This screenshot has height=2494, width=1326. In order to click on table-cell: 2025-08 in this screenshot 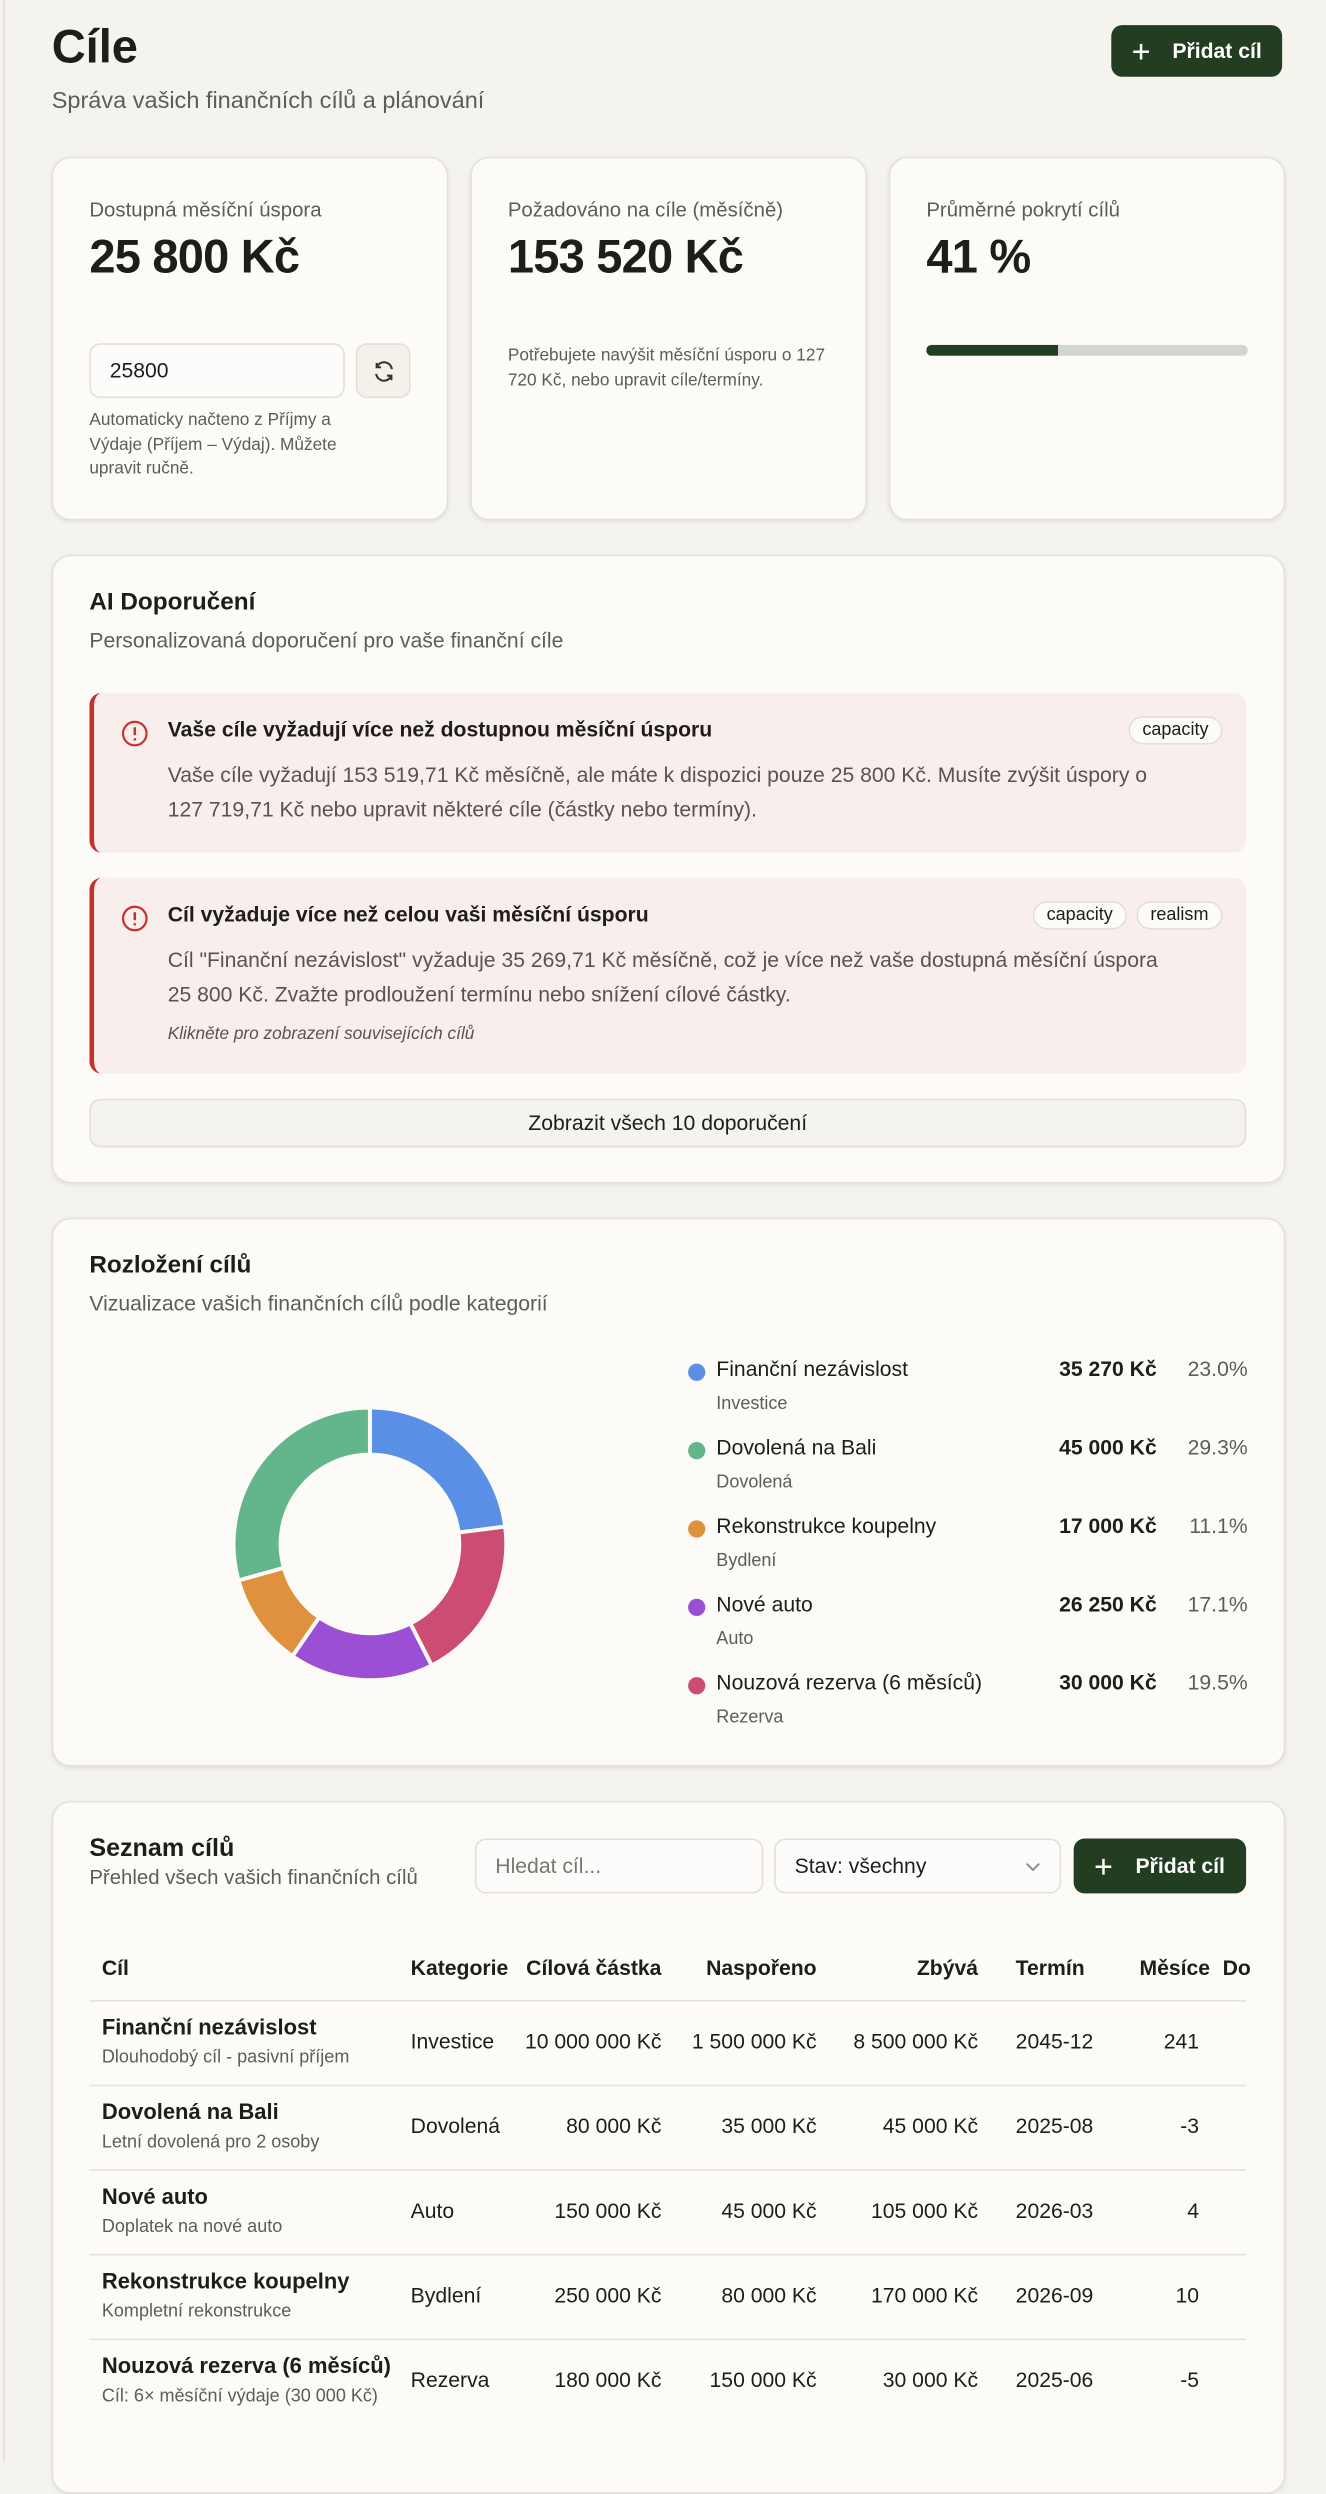, I will do `click(1054, 2126)`.